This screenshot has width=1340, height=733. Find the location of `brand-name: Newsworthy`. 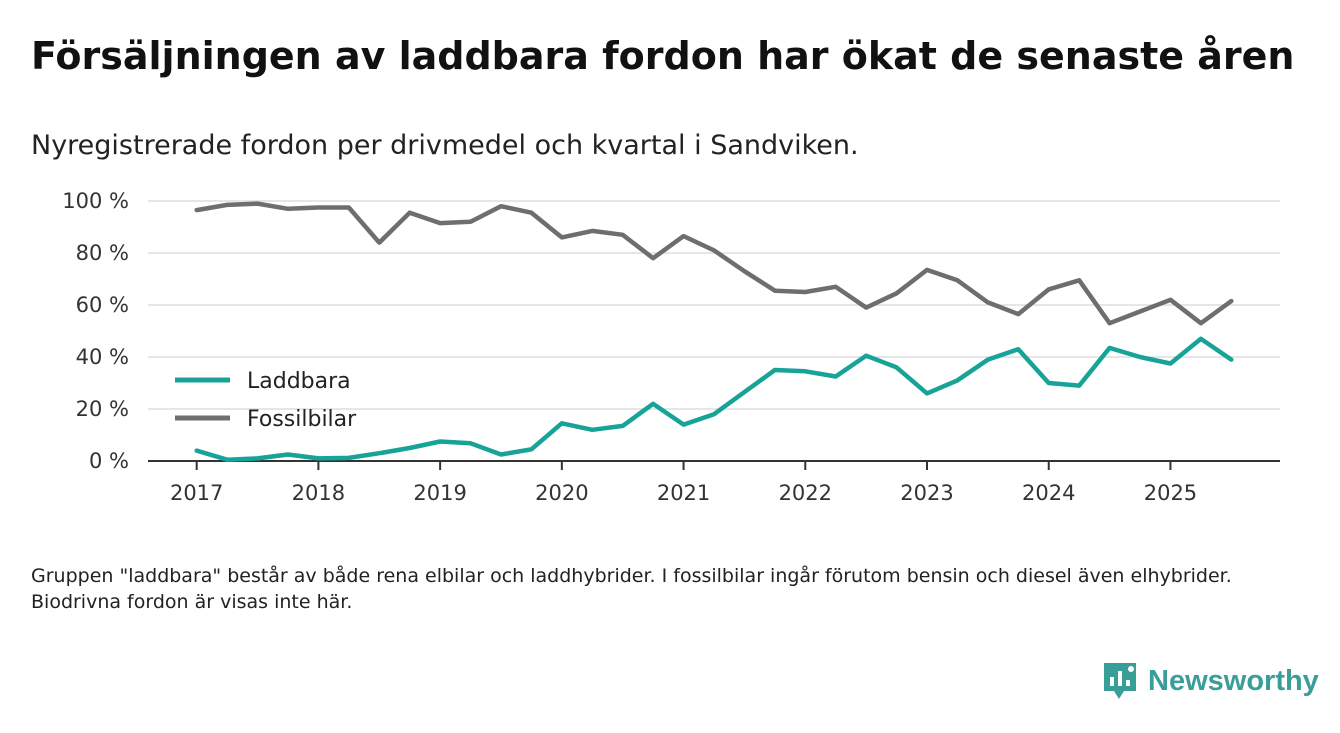

brand-name: Newsworthy is located at coordinates (1233, 680).